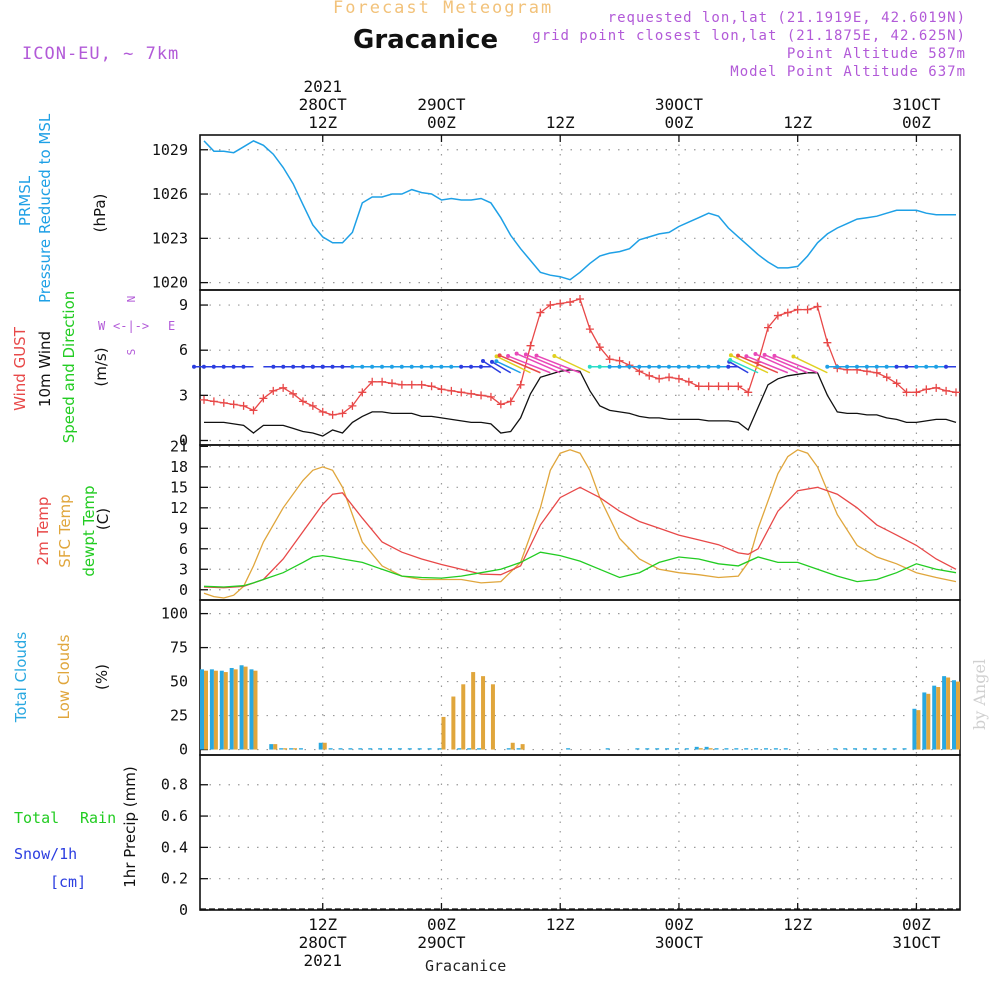  Describe the element at coordinates (579, 210) in the screenshot. I see `pressure-line` at that location.